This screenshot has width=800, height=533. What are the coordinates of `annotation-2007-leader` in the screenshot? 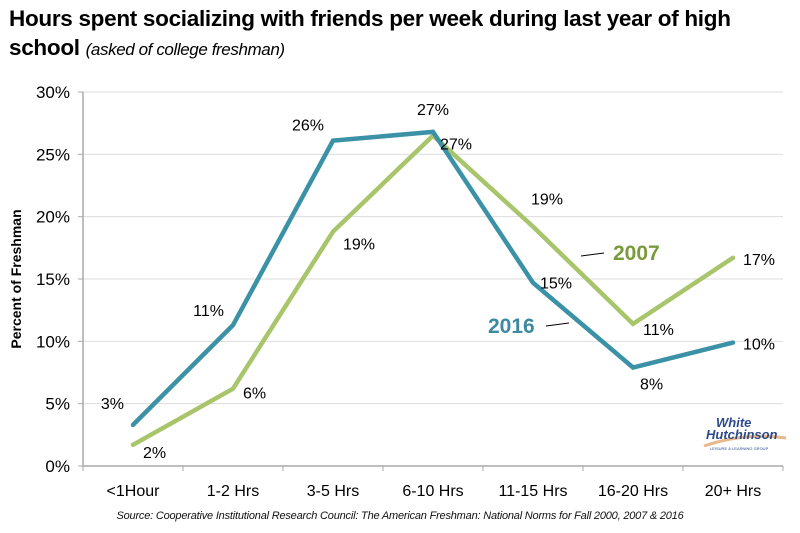 It's located at (592, 254).